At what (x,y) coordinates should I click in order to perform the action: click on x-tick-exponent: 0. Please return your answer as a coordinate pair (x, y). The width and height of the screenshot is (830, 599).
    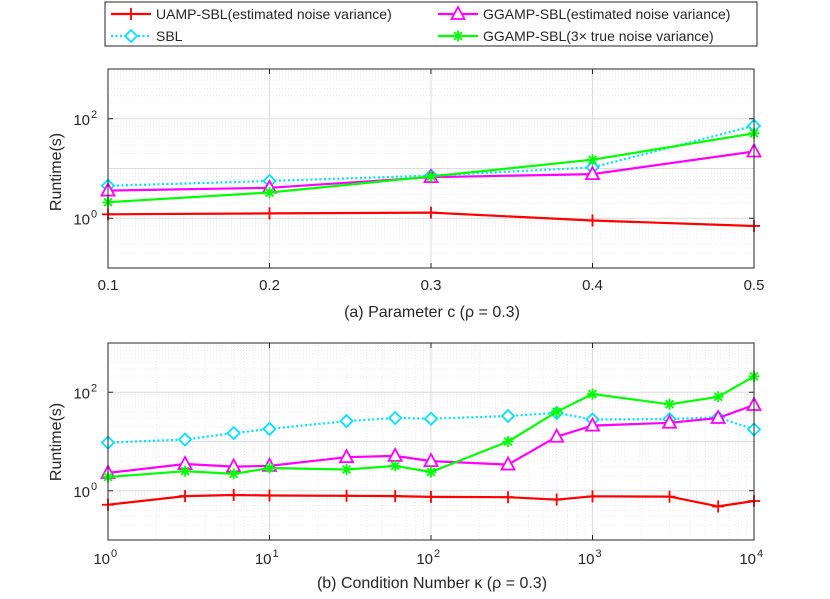
    Looking at the image, I should click on (114, 554).